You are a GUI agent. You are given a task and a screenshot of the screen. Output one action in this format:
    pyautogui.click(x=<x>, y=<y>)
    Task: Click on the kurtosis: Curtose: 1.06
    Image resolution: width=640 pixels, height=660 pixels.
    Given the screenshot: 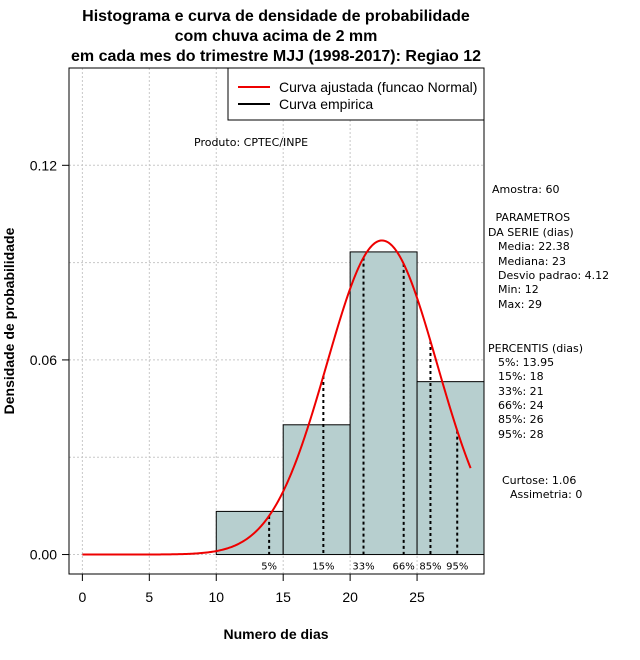 What is the action you would take?
    pyautogui.click(x=539, y=480)
    